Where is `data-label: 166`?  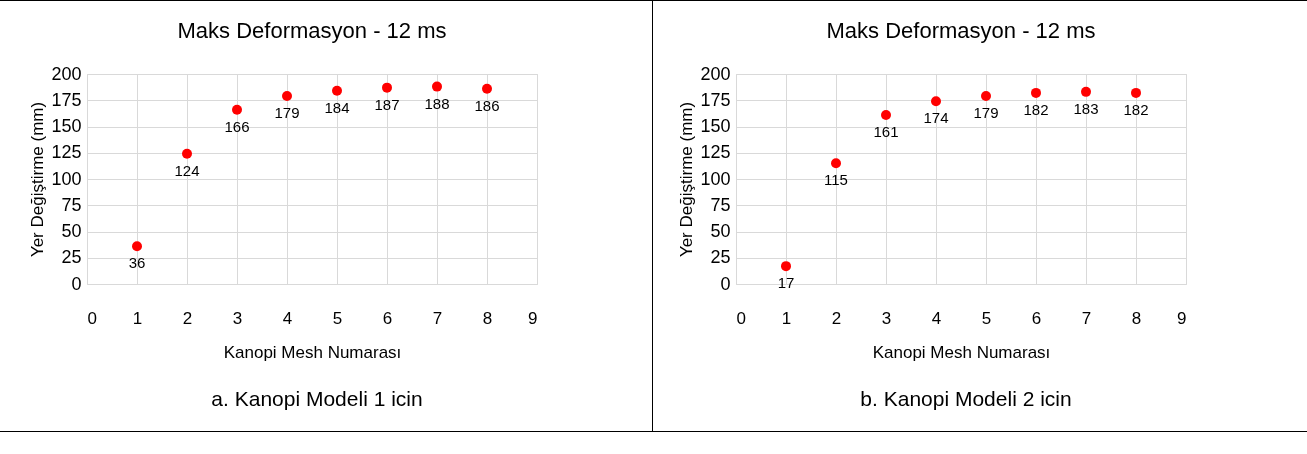 data-label: 166 is located at coordinates (237, 126).